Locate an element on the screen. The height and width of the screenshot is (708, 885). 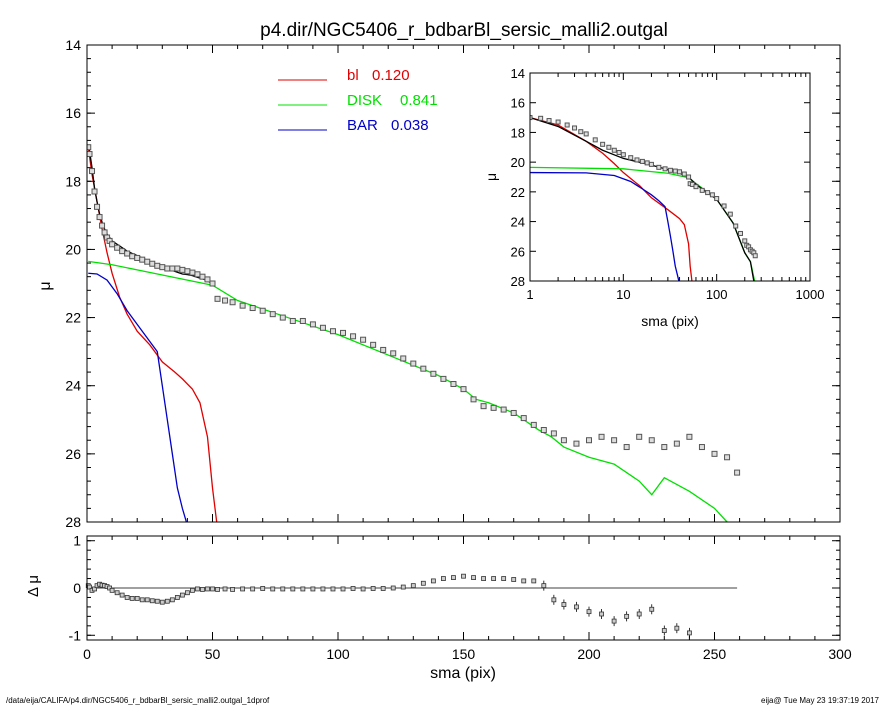
res-xtick-label-0: 0 is located at coordinates (87, 654).